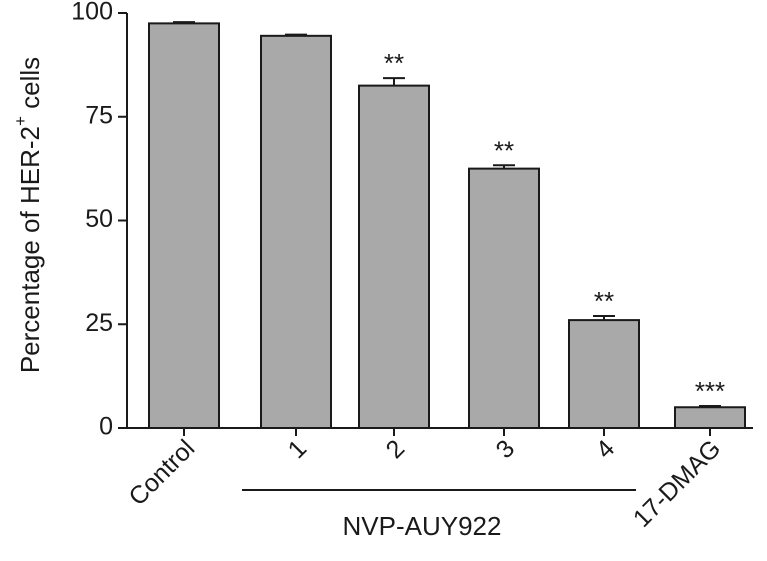  What do you see at coordinates (99, 323) in the screenshot?
I see `y-tick-label-1: 25` at bounding box center [99, 323].